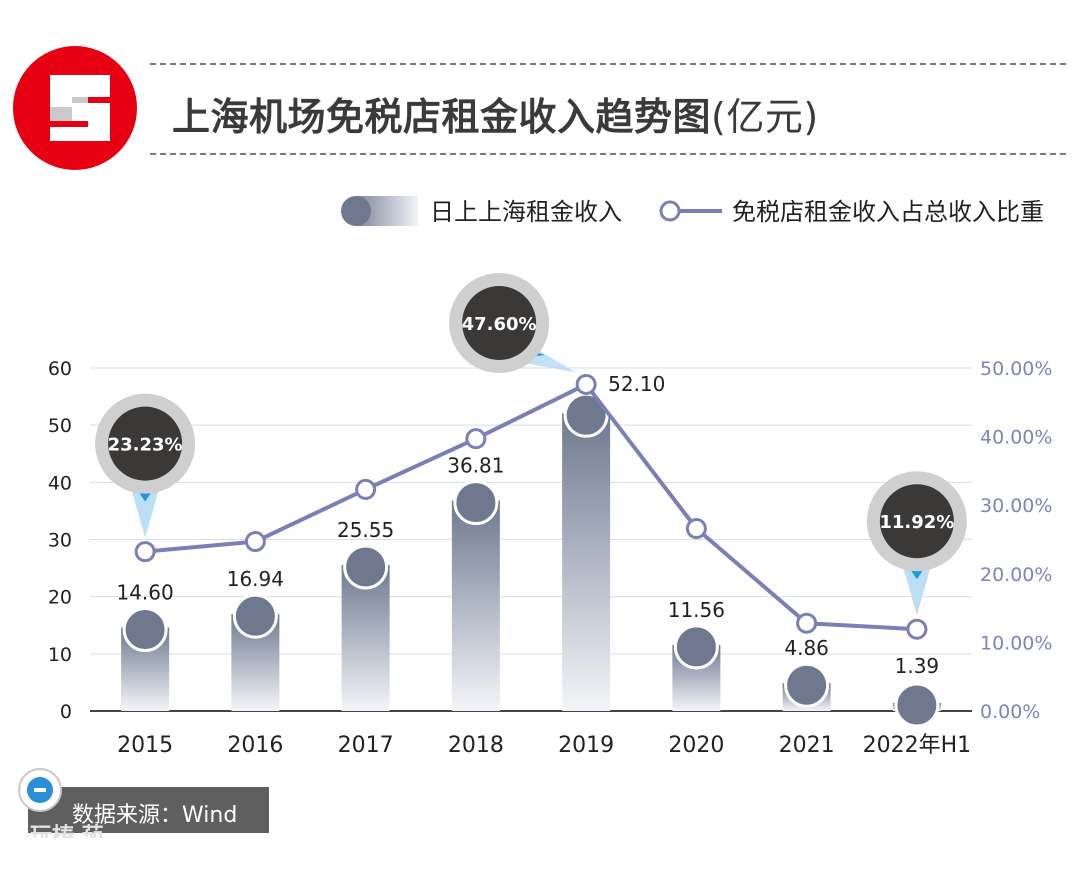 The image size is (1080, 878). What do you see at coordinates (636, 384) in the screenshot?
I see `bar-value-label: 52.10` at bounding box center [636, 384].